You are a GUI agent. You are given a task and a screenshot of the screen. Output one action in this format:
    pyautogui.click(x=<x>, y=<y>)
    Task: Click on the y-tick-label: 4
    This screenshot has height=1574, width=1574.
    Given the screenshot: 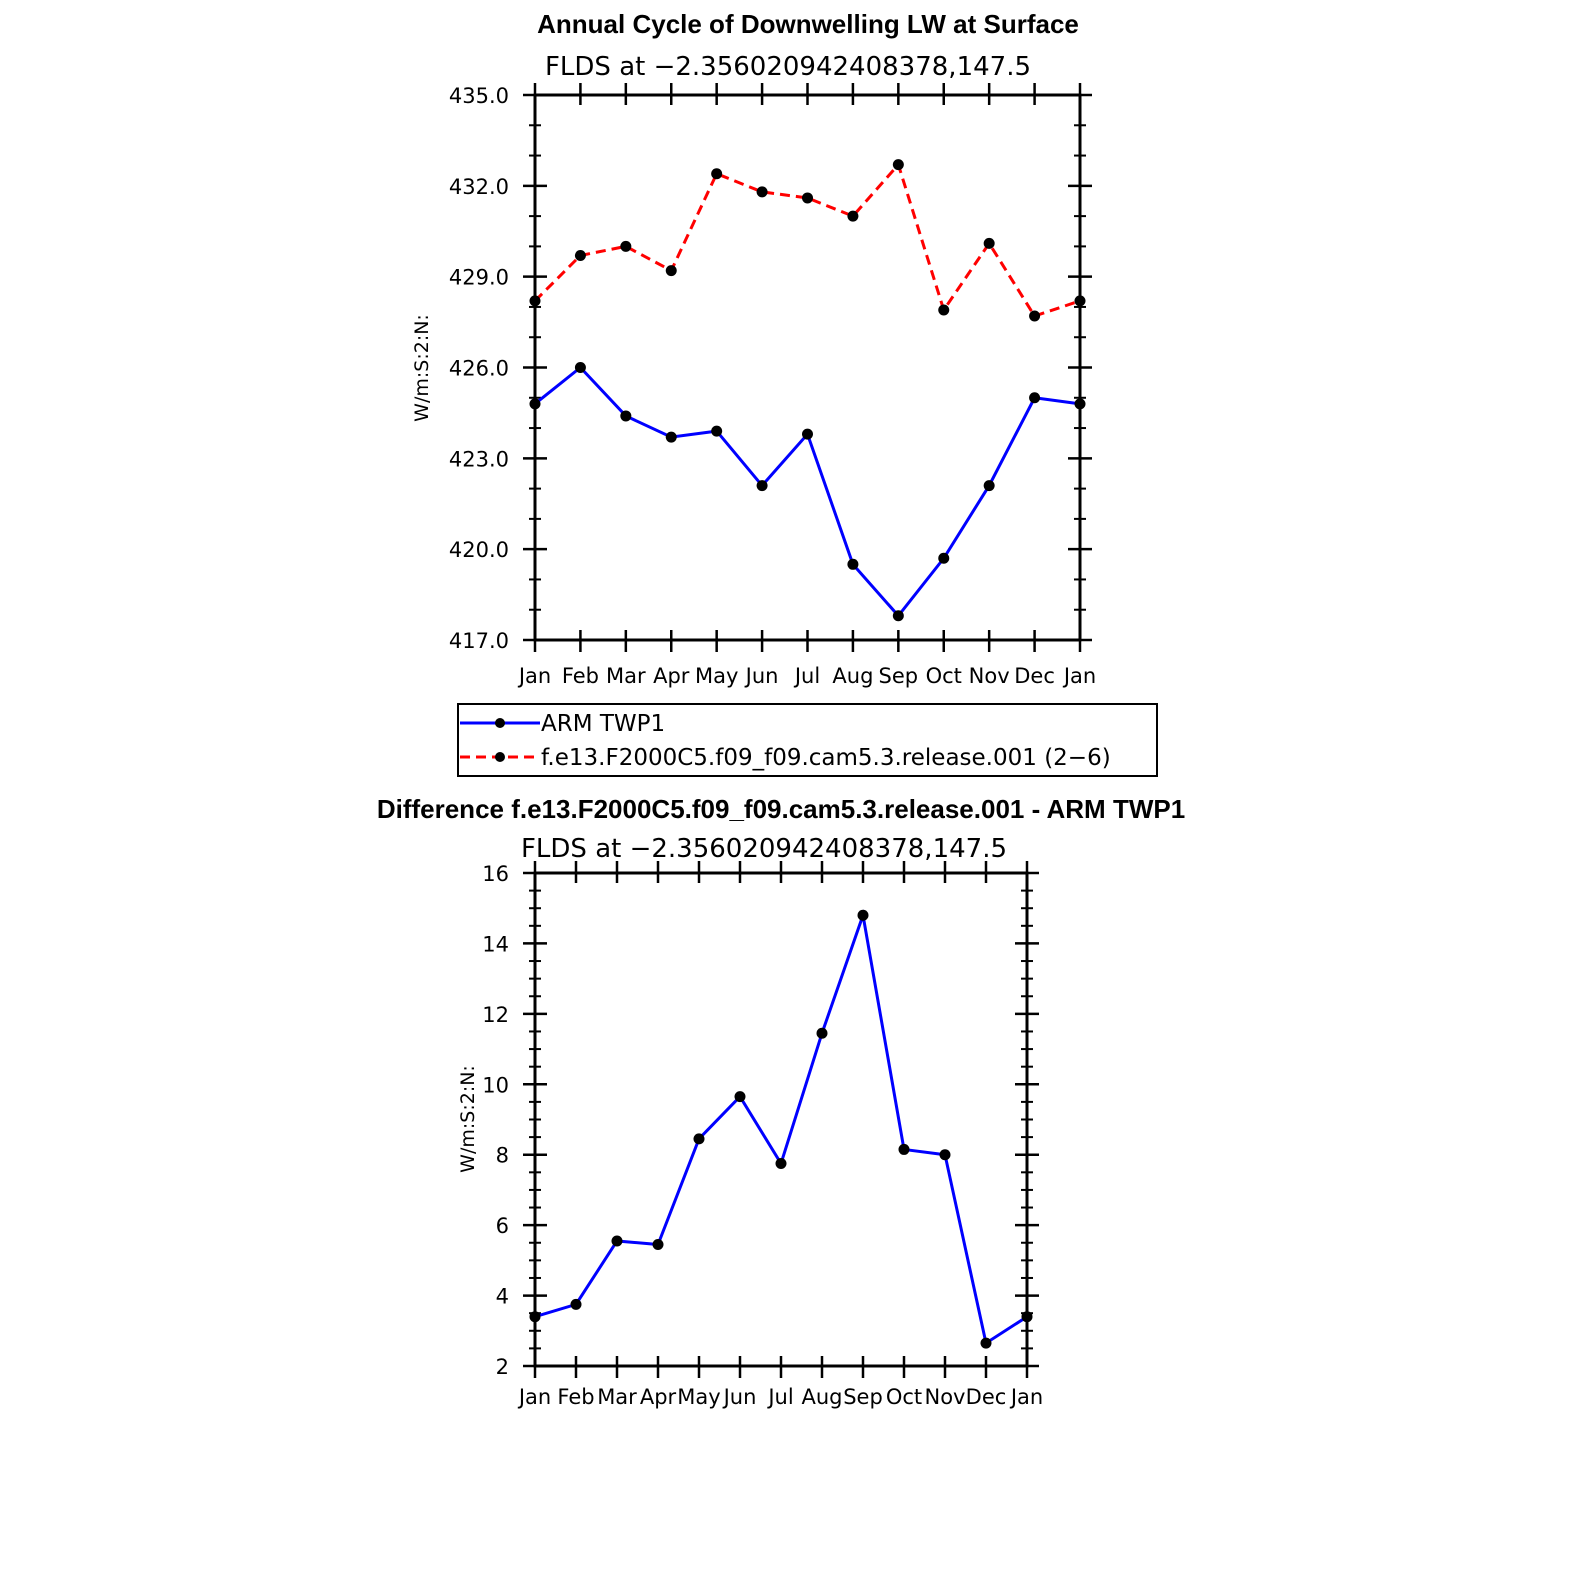 What is the action you would take?
    pyautogui.click(x=502, y=1297)
    